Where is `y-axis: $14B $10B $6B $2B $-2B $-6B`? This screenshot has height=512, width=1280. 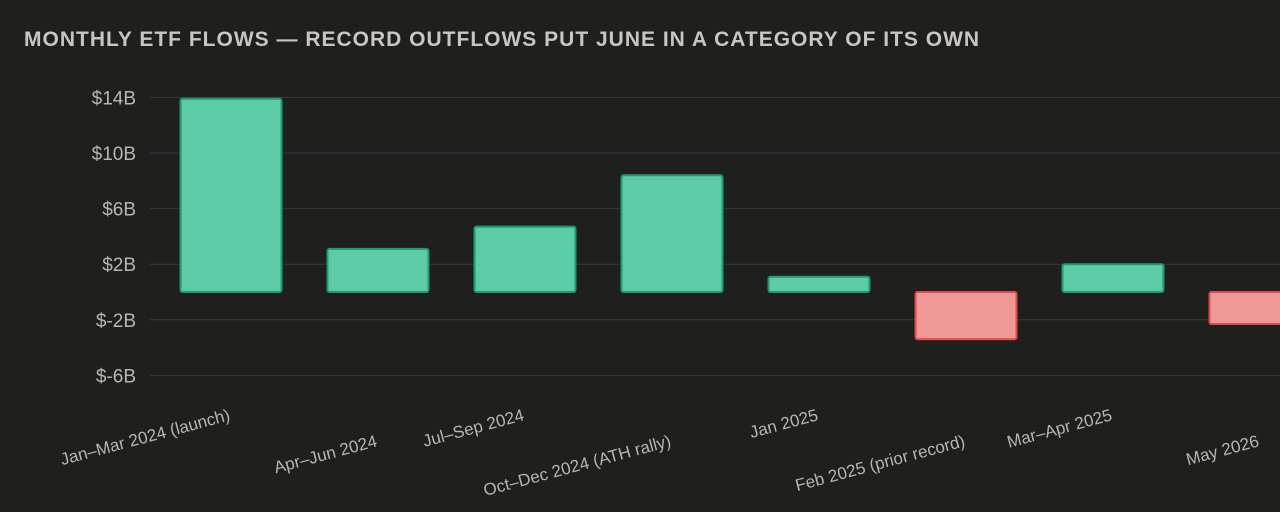
y-axis: $14B $10B $6B $2B $-2B $-6B is located at coordinates (114, 237).